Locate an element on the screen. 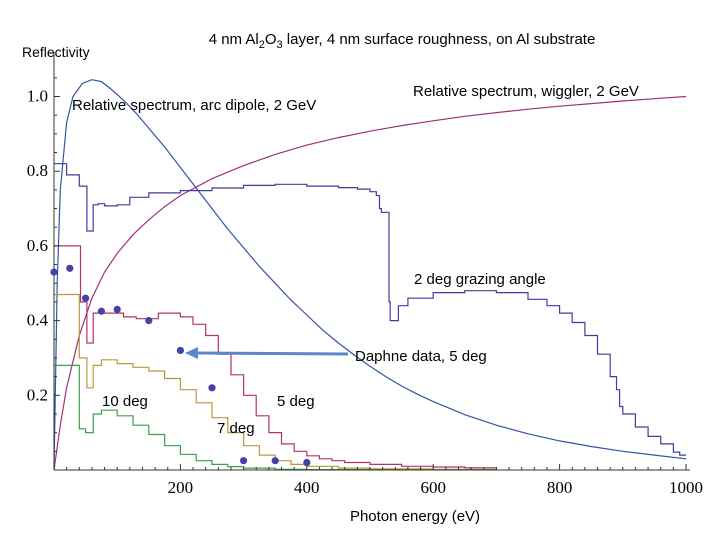 This screenshot has width=720, height=540. annotation-5deg: 5 deg is located at coordinates (296, 401).